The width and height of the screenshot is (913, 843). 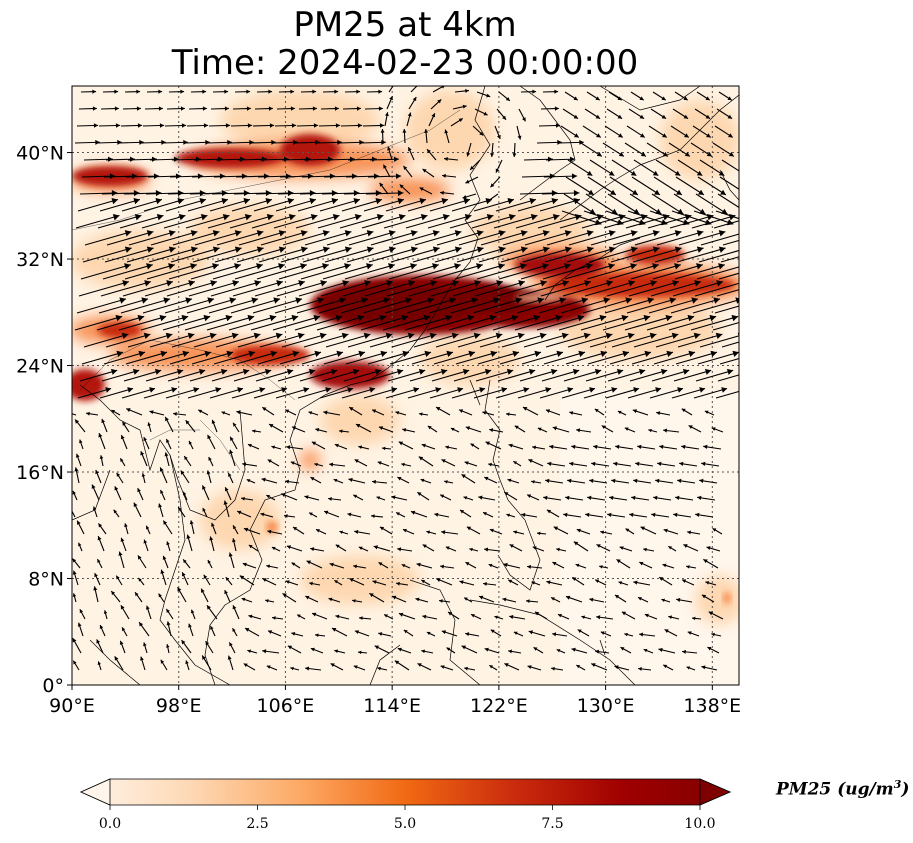 What do you see at coordinates (715, 792) in the screenshot?
I see `colorbar-extend-high` at bounding box center [715, 792].